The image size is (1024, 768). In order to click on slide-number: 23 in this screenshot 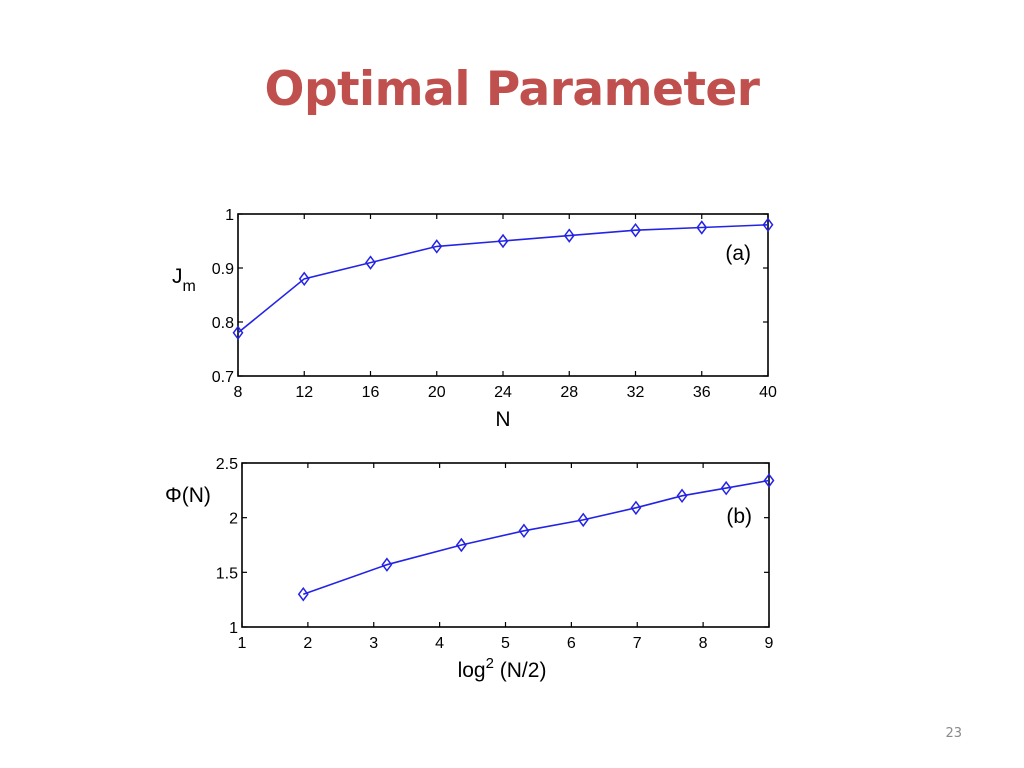, I will do `click(953, 733)`.